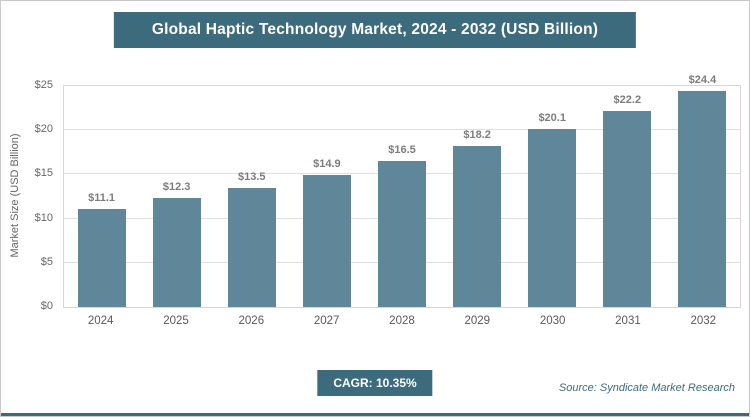  What do you see at coordinates (326, 232) in the screenshot?
I see `bar-2027: $14.9` at bounding box center [326, 232].